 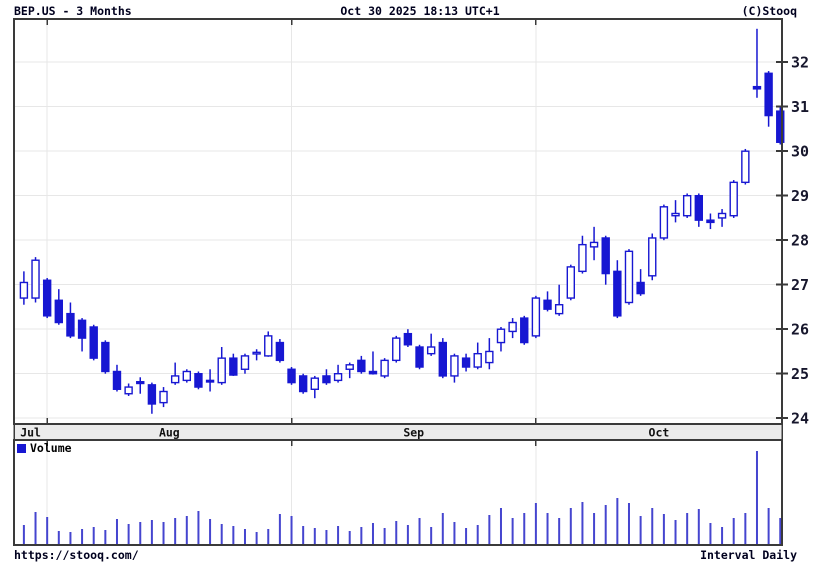 I want to click on y-axis-label: 30, so click(x=800, y=152).